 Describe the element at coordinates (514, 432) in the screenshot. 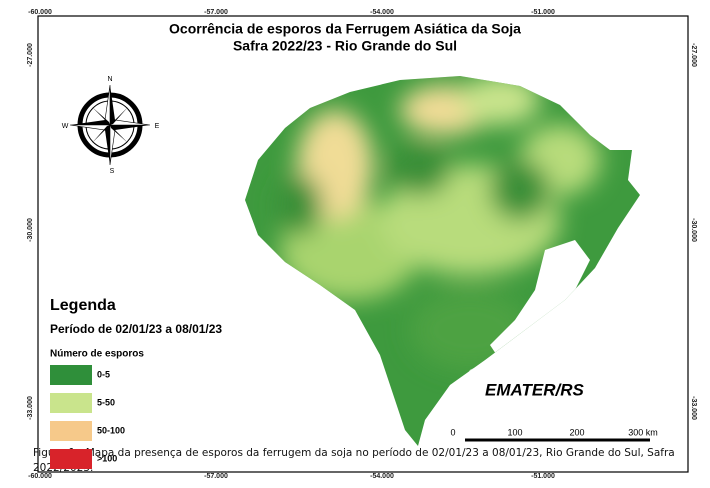

I see `scale-label: 100` at that location.